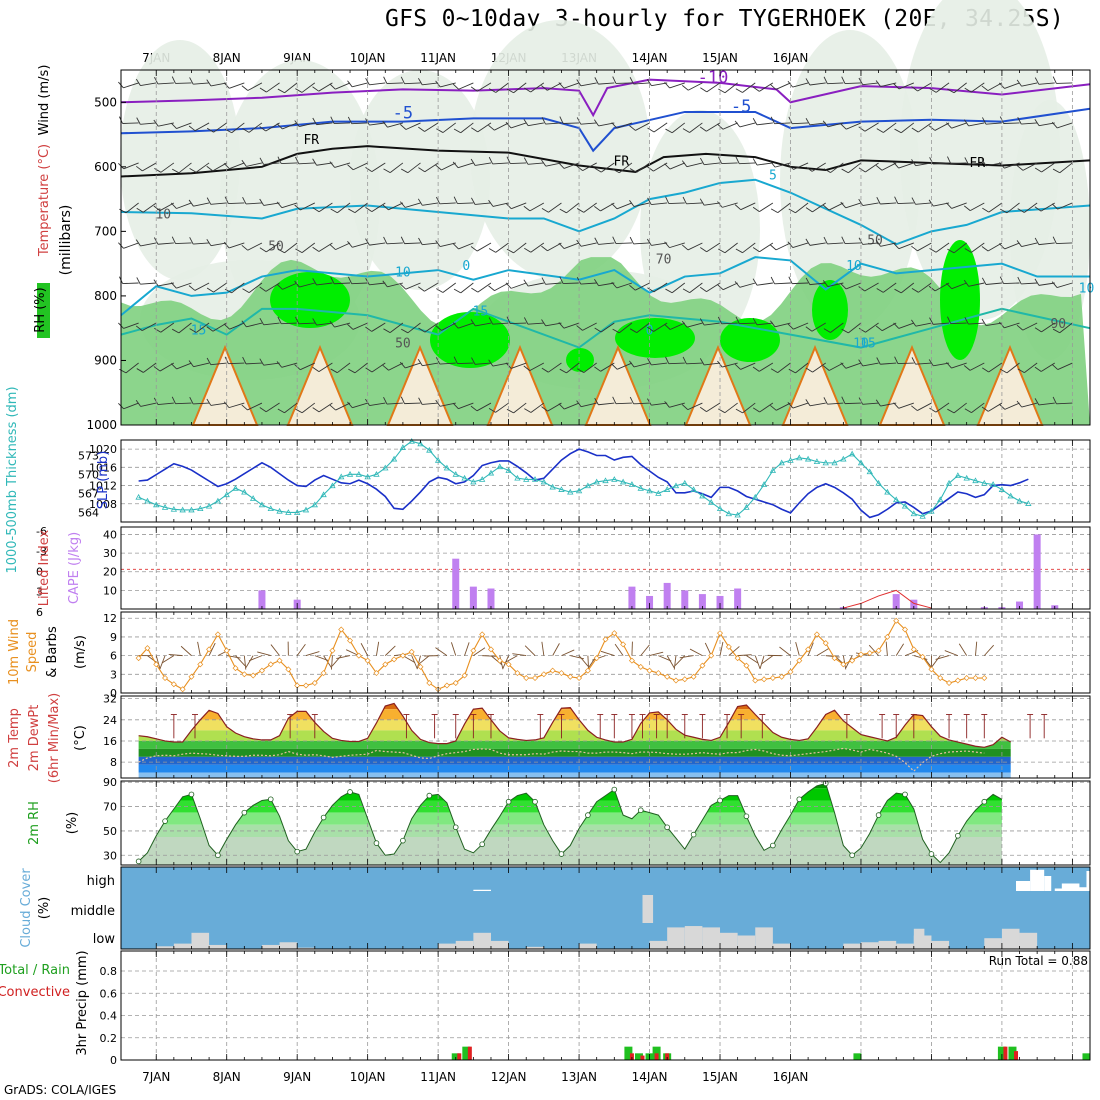 The width and height of the screenshot is (1100, 1100). What do you see at coordinates (72, 823) in the screenshot?
I see `rh-units-label: (%)` at bounding box center [72, 823].